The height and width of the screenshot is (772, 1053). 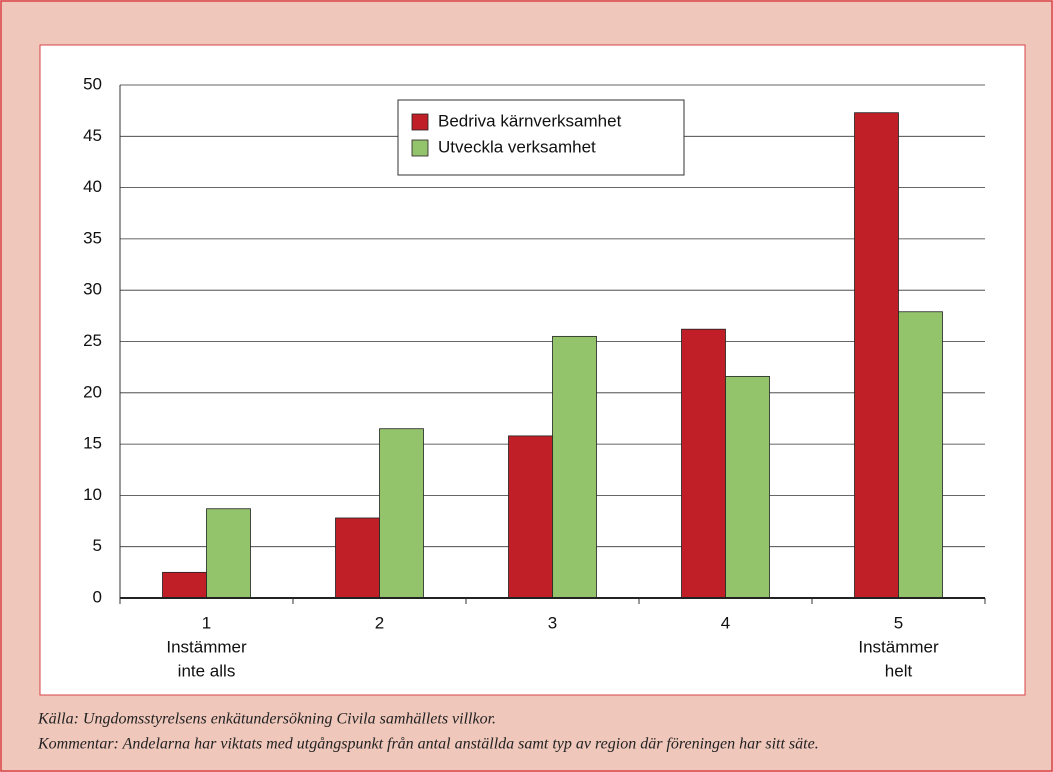 I want to click on x-tick-label: 4, so click(x=725, y=622).